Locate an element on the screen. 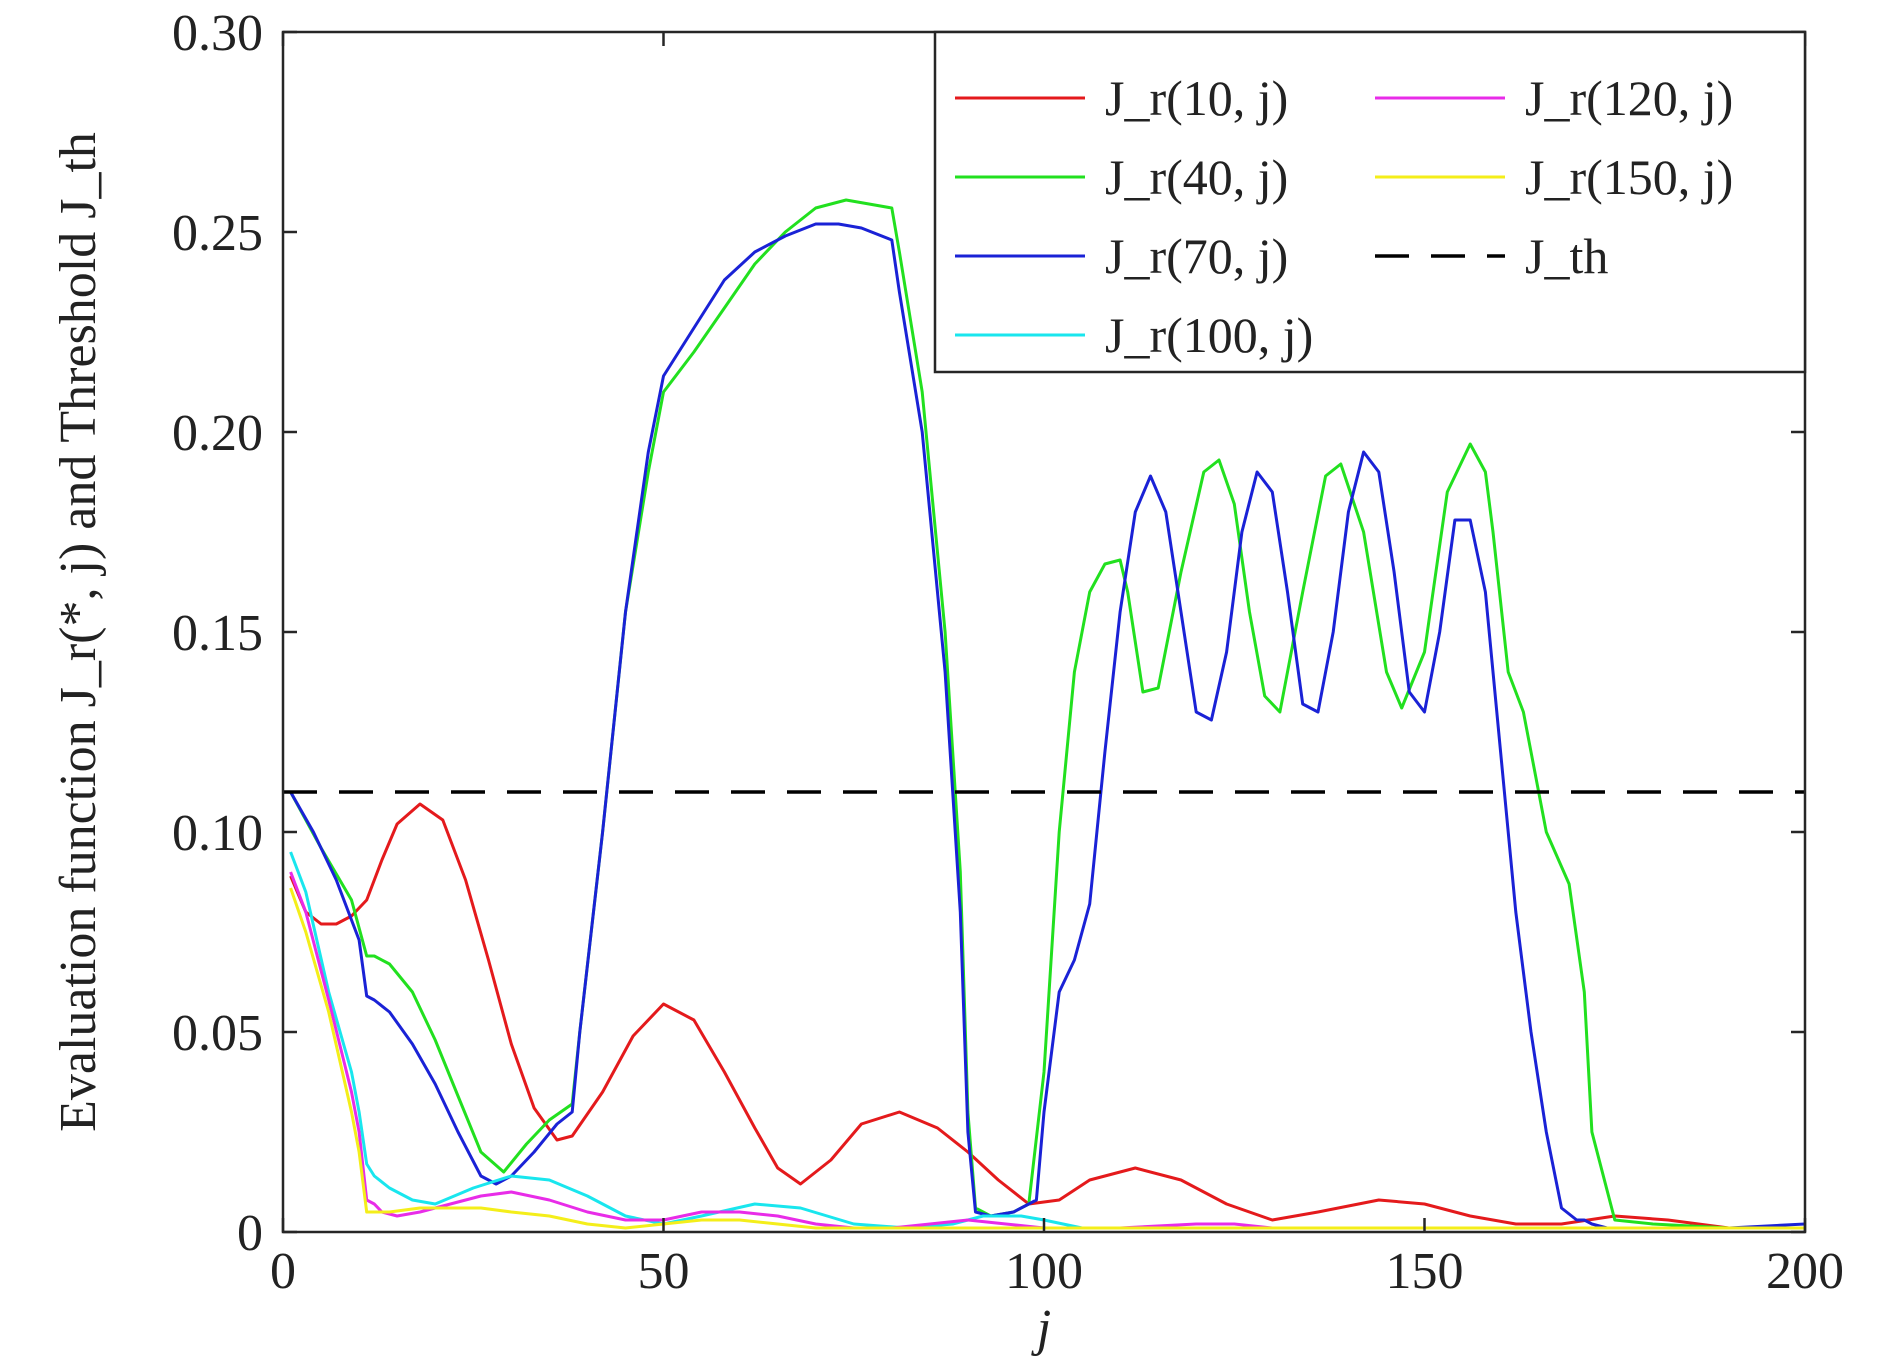 This screenshot has width=1890, height=1372. x-tick-label: 0 is located at coordinates (283, 1271).